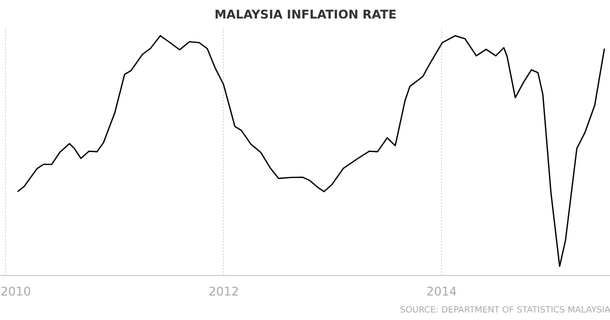 This screenshot has height=320, width=610. Describe the element at coordinates (224, 291) in the screenshot. I see `x-tick-label: 2012` at that location.